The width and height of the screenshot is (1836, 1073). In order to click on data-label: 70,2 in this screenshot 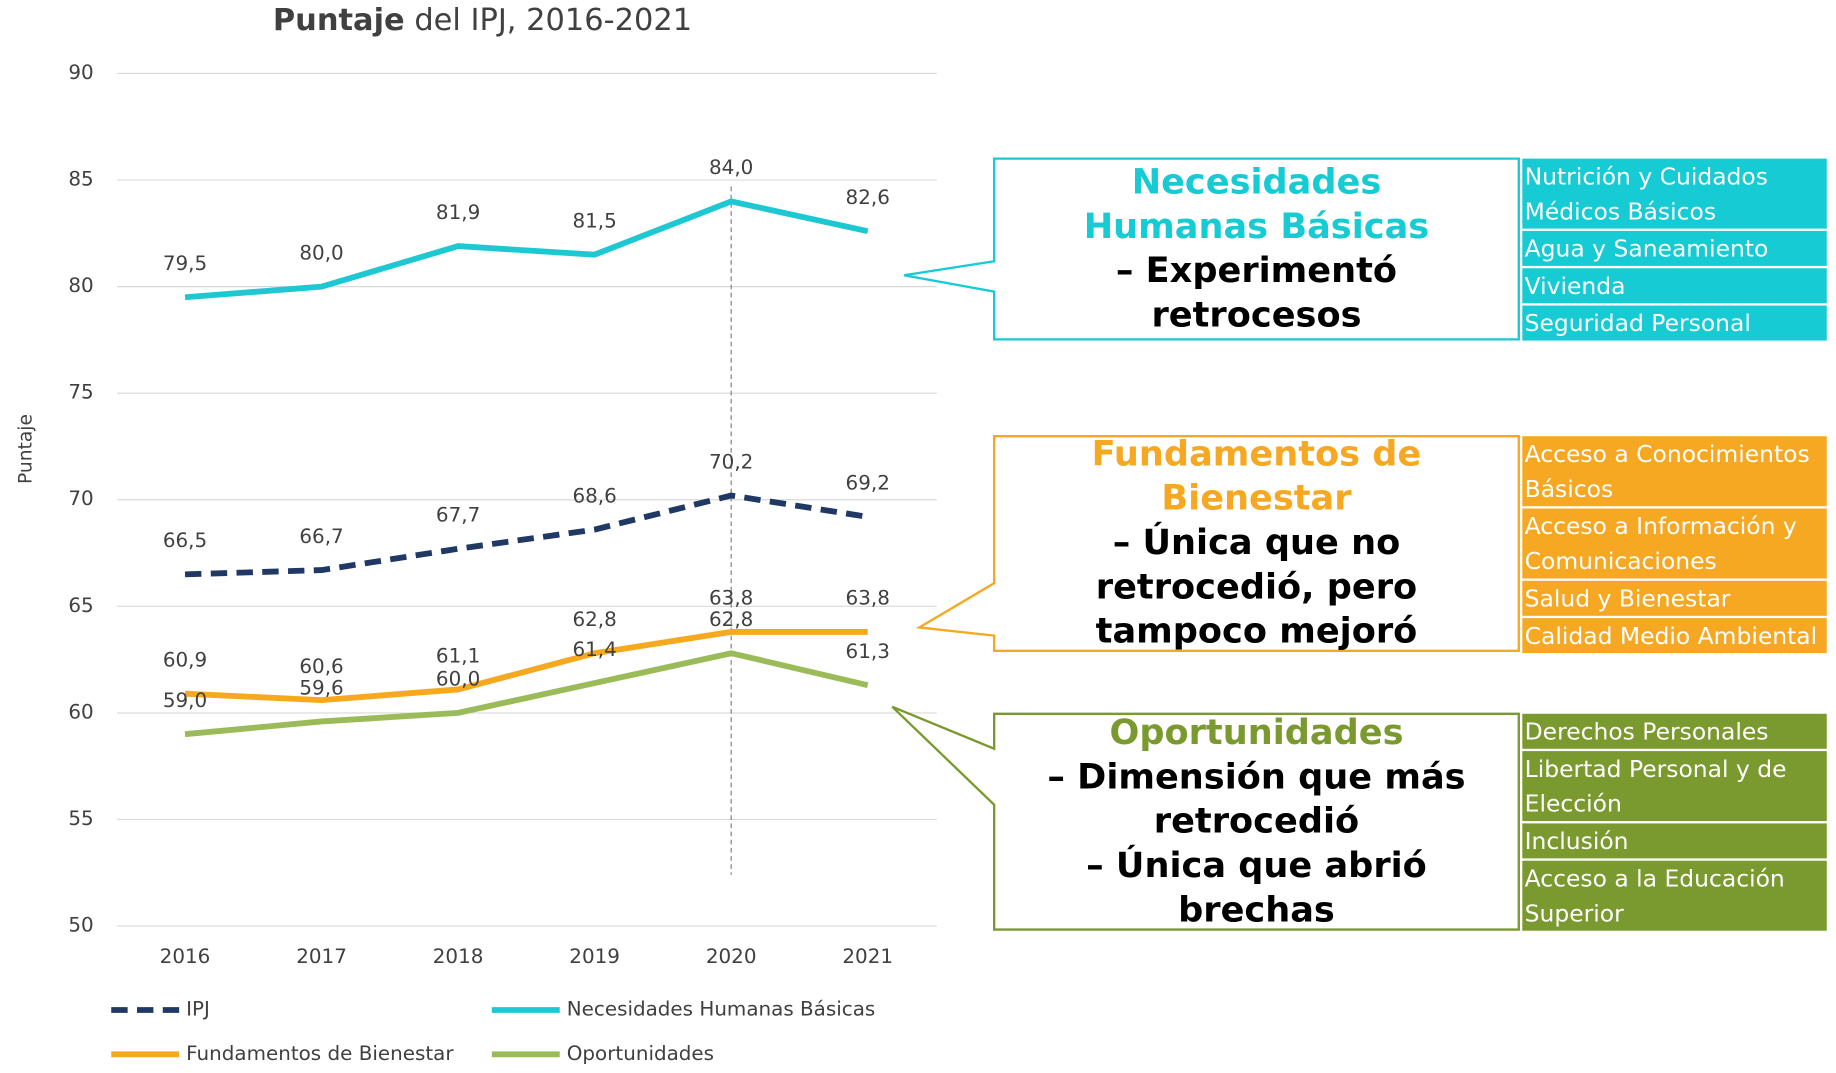, I will do `click(731, 461)`.